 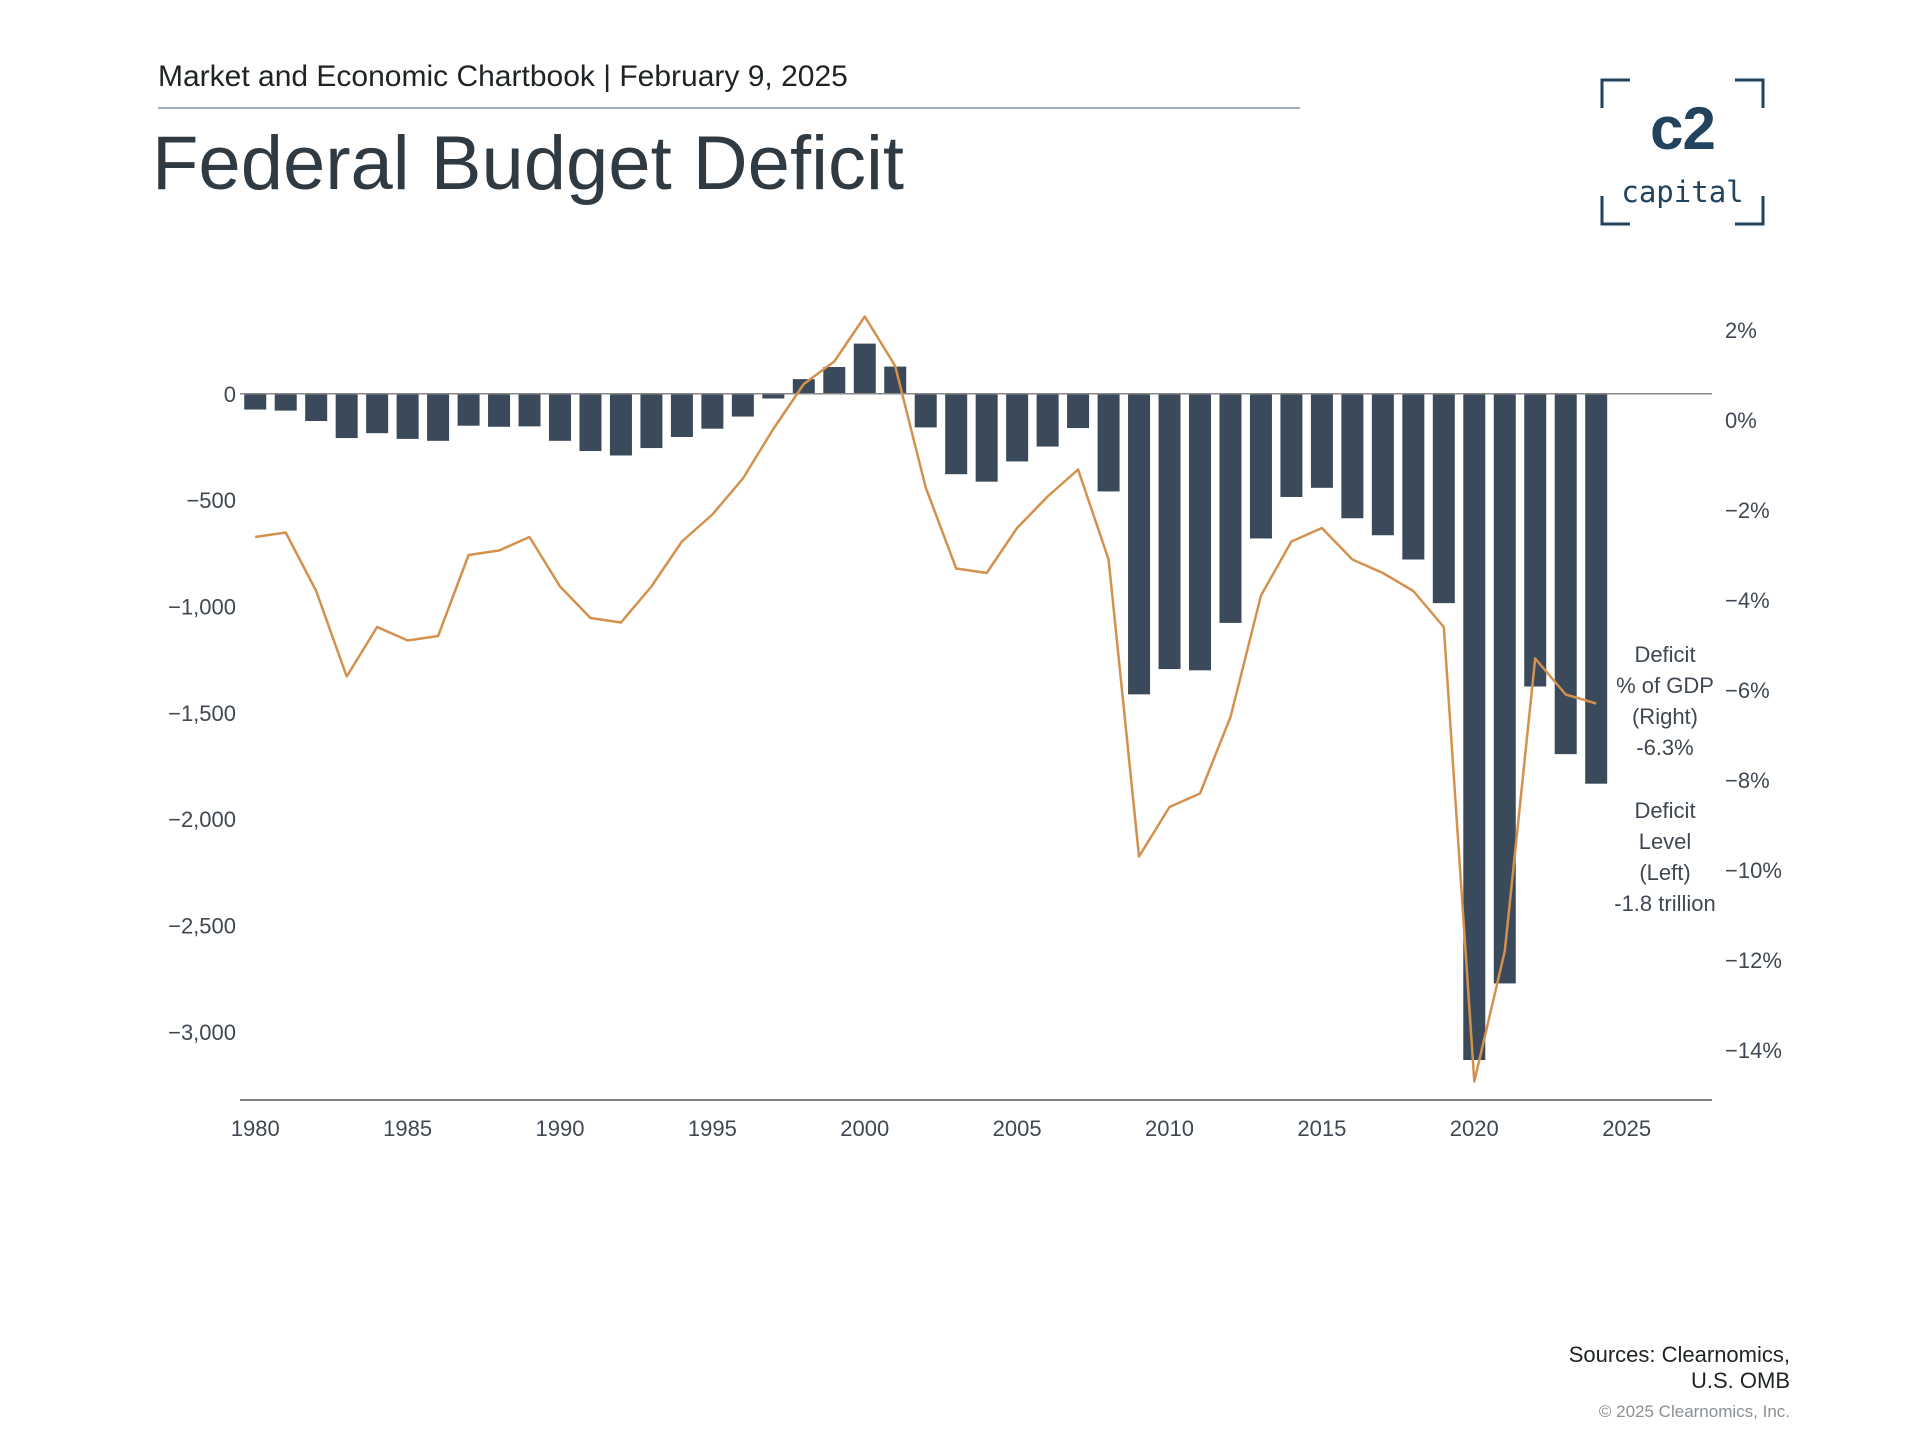 I want to click on y-right-tick-label: −2%, so click(x=1747, y=510).